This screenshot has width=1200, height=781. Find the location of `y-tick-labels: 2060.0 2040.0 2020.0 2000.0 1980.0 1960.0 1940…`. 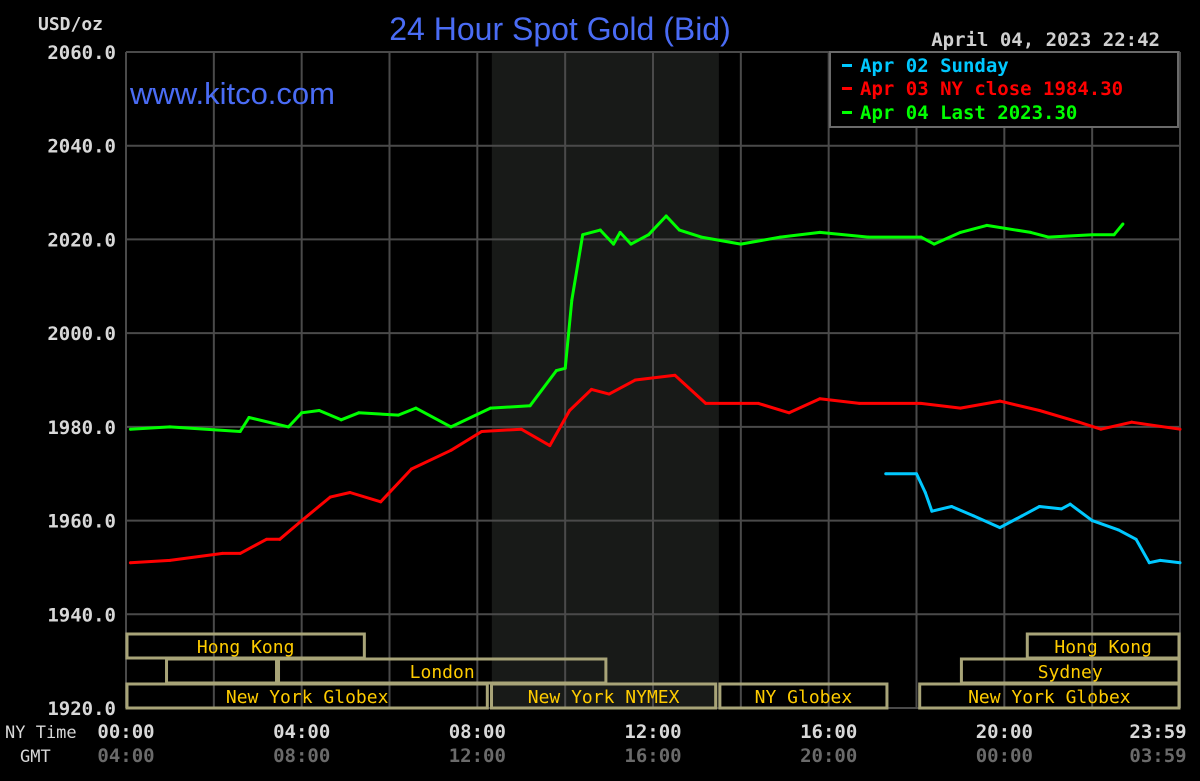

y-tick-labels: 2060.0 2040.0 2020.0 2000.0 1980.0 1960.0 1940… is located at coordinates (81, 381).